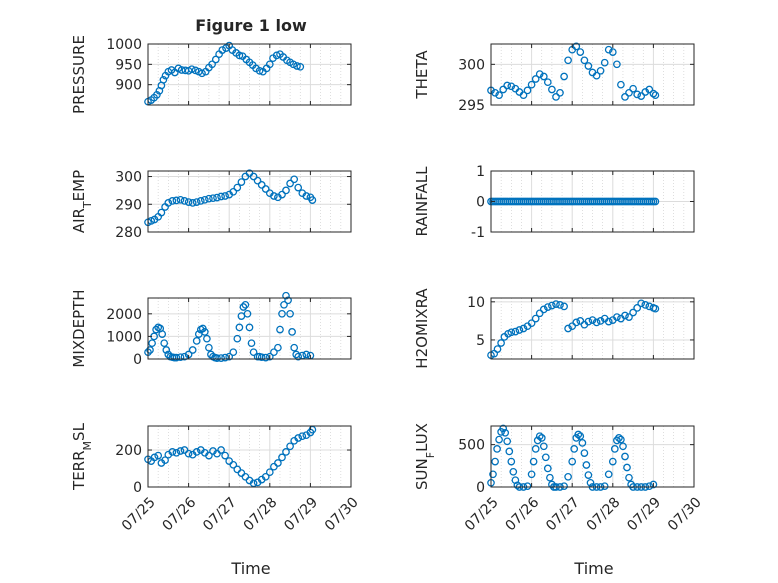  I want to click on subplot-pressure: 900 950 1000 PRESSURE, so click(211, 74).